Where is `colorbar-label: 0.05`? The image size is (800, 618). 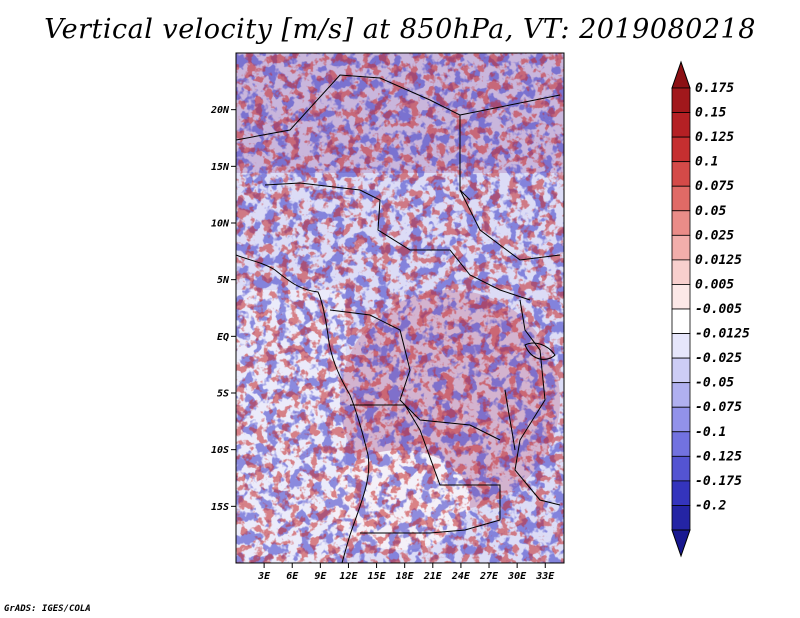
colorbar-label: 0.05 is located at coordinates (710, 211).